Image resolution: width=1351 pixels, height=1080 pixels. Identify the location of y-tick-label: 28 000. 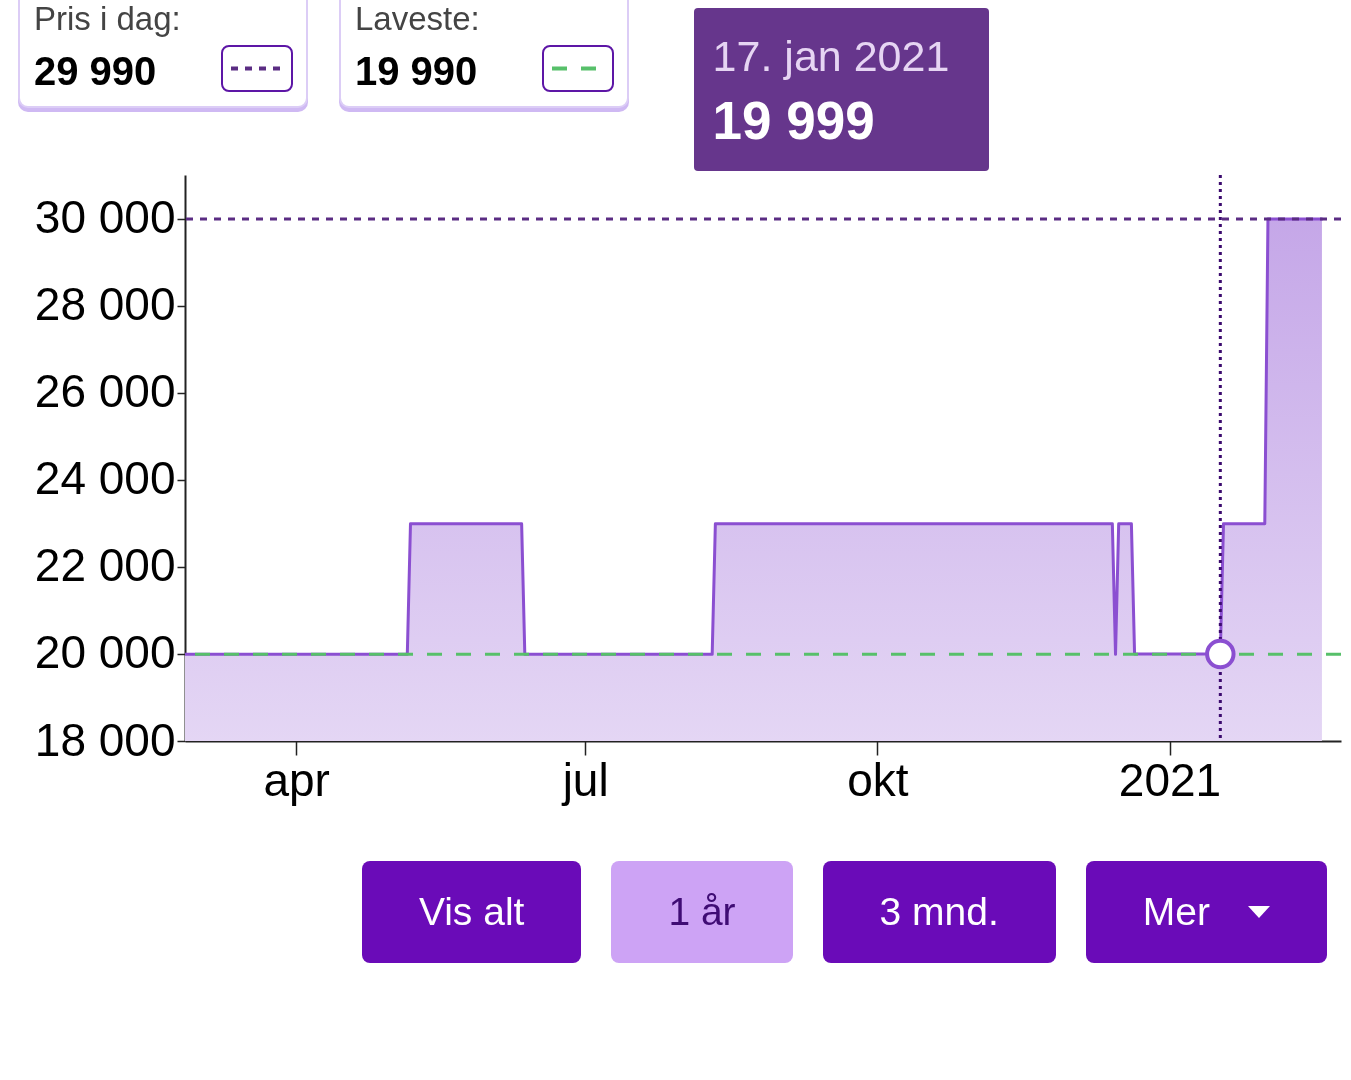
(105, 304).